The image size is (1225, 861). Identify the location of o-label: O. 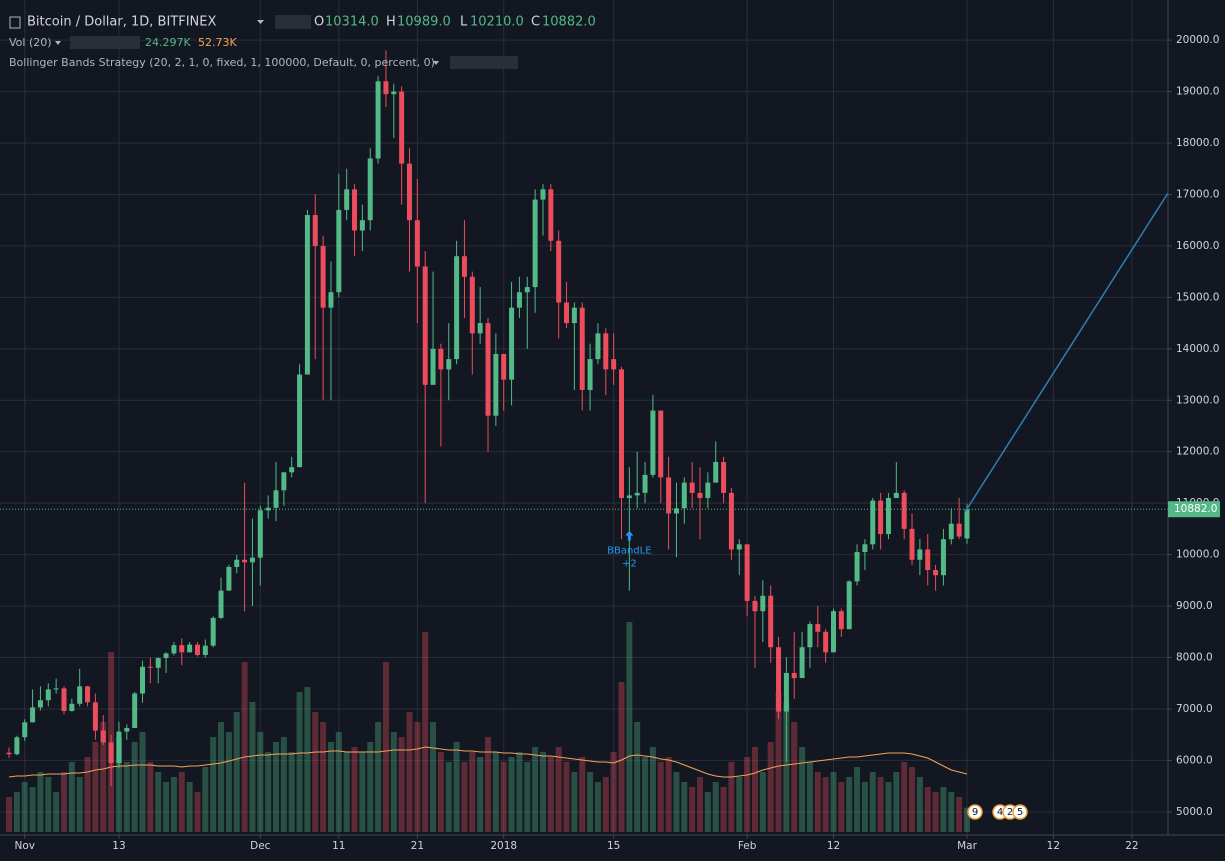
(319, 22).